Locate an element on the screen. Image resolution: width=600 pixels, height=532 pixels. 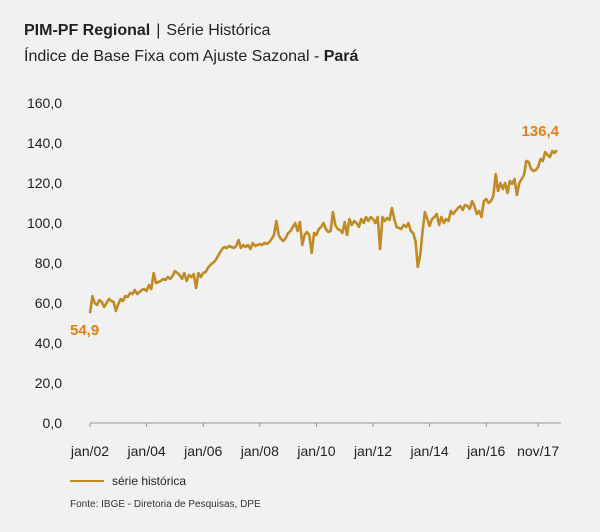
y-tick-label: 40,0 is located at coordinates (48, 343).